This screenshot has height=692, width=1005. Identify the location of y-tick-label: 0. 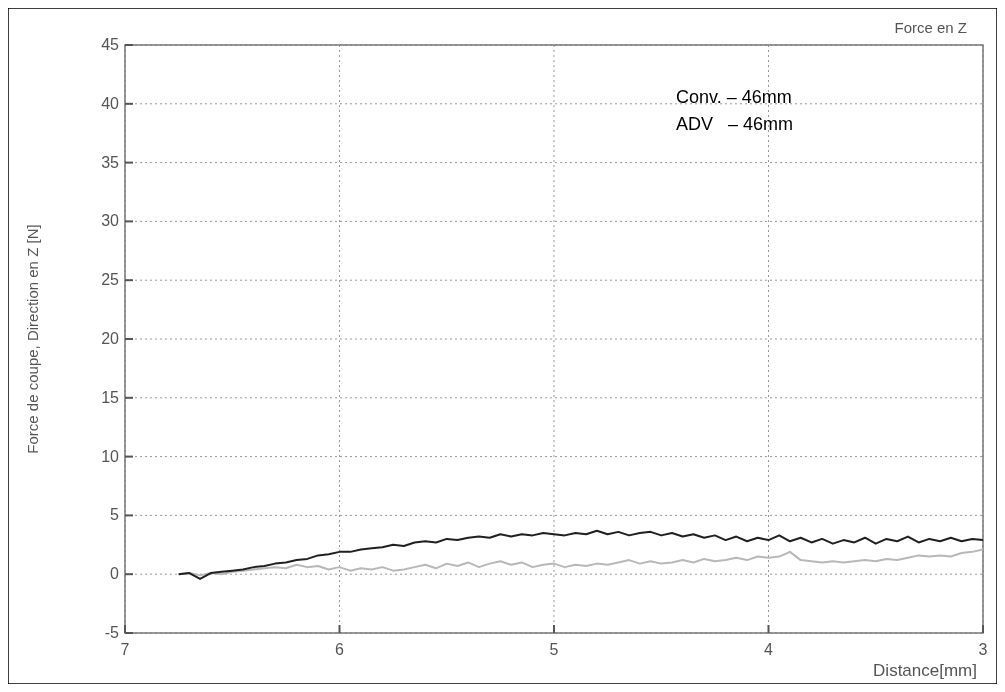
(115, 574).